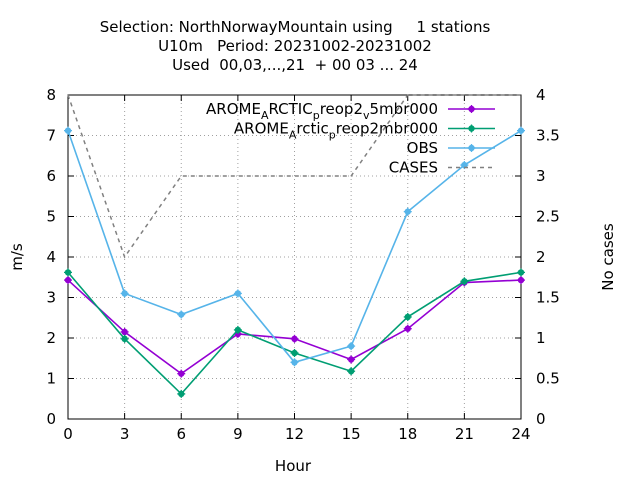 The height and width of the screenshot is (480, 640). I want to click on legend-label-1: AROMEArcticpreop2mbr000, so click(336, 131).